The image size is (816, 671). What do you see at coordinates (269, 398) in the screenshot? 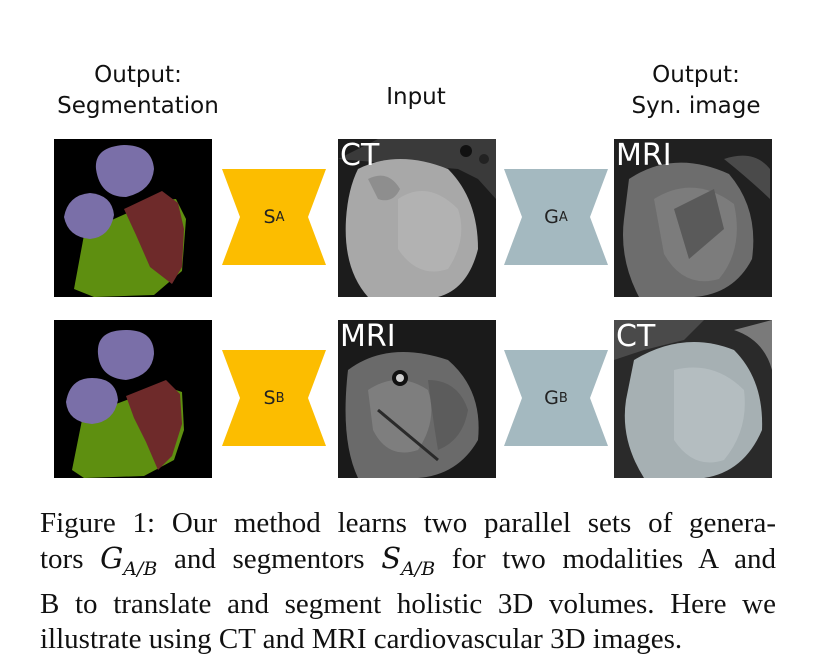
I see `segmentor-label-b: S` at bounding box center [269, 398].